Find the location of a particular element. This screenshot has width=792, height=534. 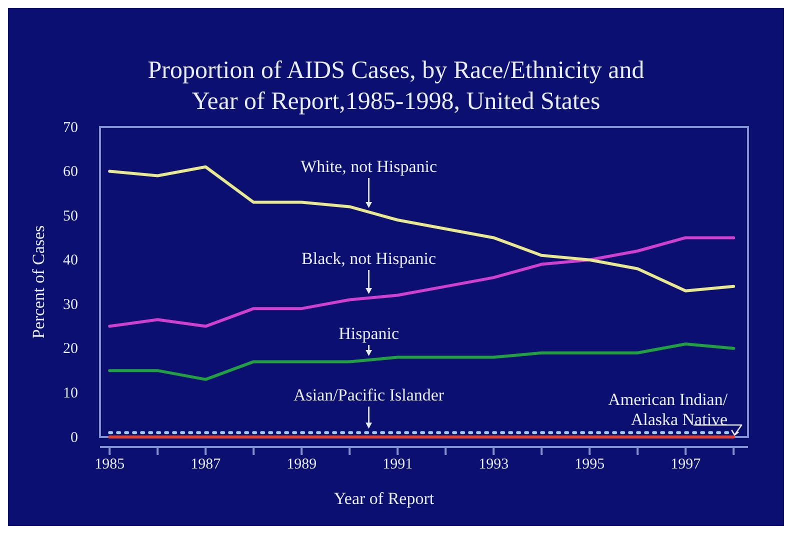

y-tick-label: 60 is located at coordinates (70, 172).